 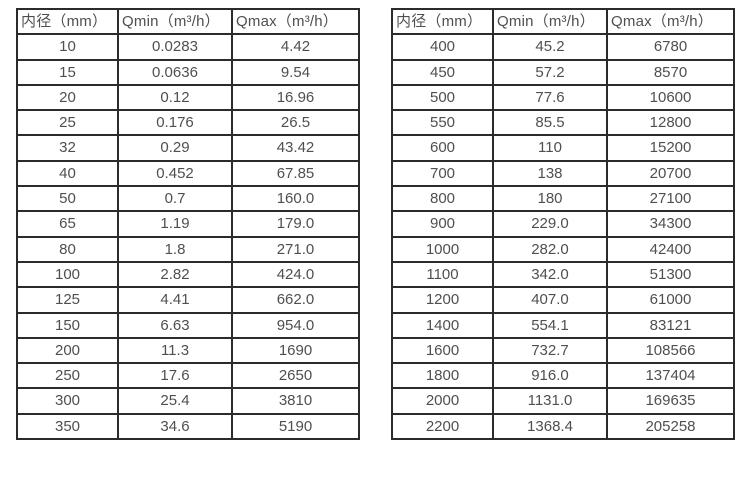 I want to click on table-row: 200 11.3 1690, so click(x=188, y=350).